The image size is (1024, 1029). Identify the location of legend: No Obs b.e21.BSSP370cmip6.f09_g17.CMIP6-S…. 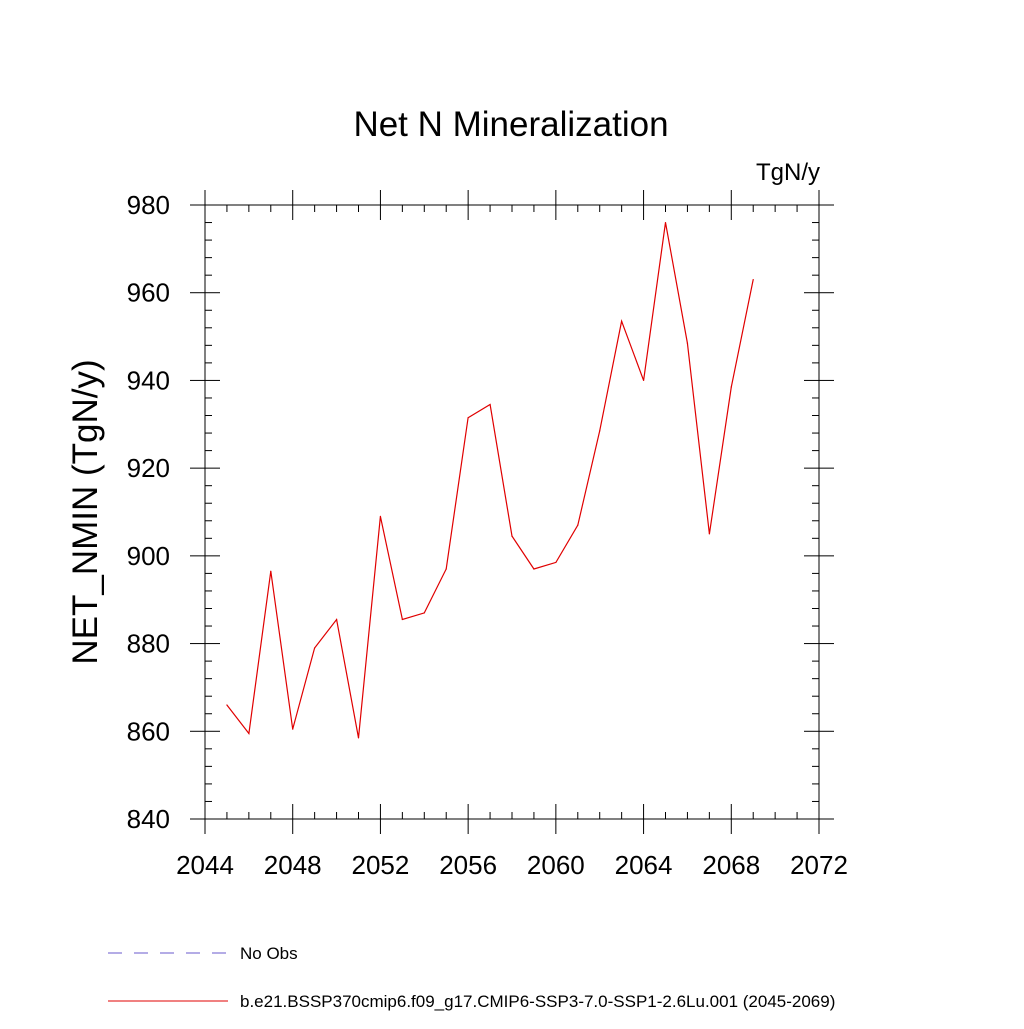
(471, 977).